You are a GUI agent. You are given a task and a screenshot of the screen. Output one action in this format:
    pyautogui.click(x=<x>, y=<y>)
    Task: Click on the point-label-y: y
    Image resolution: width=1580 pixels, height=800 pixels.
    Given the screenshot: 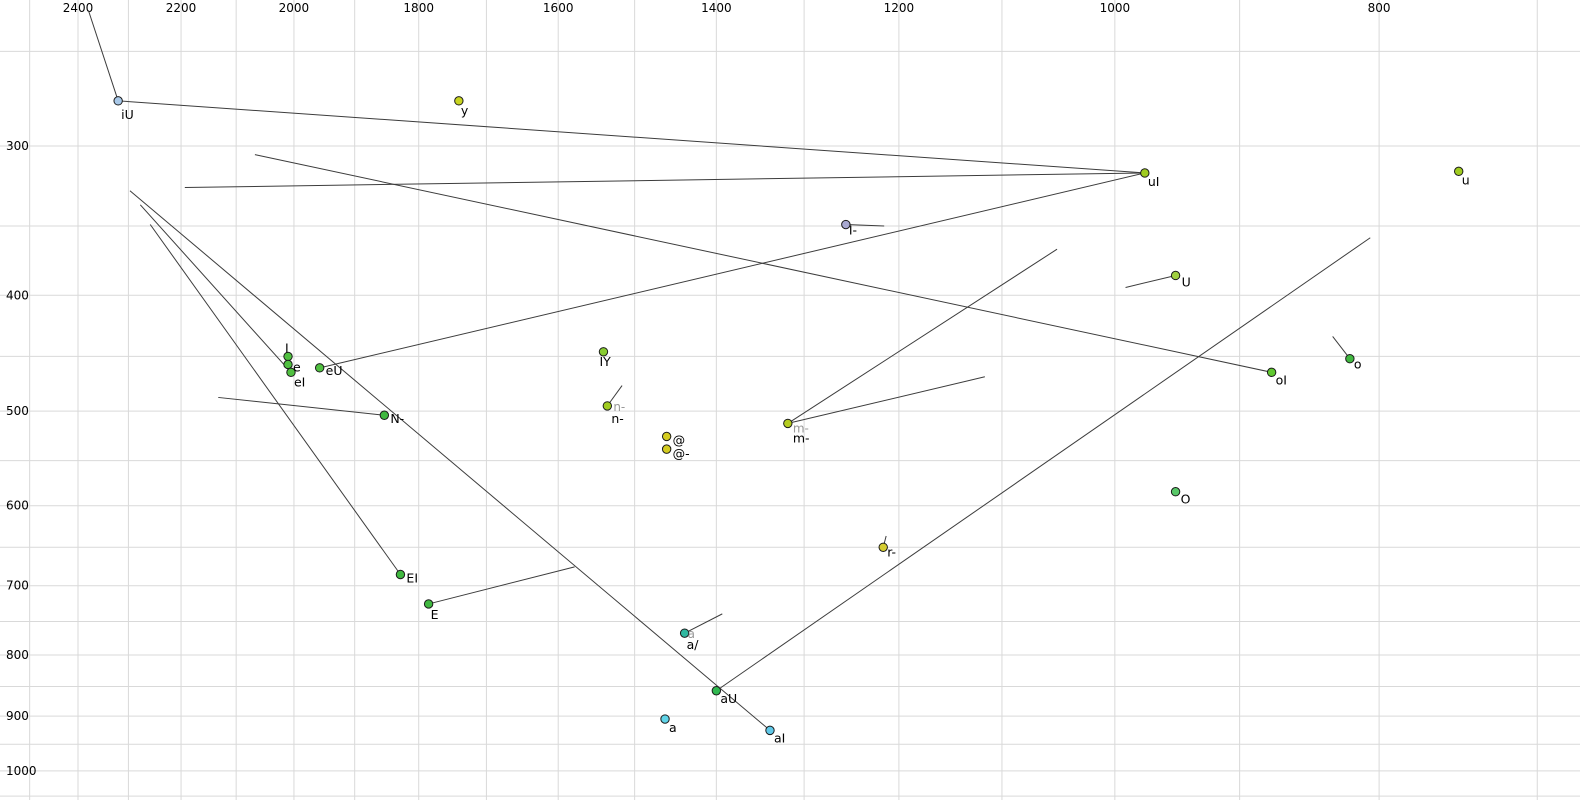 What is the action you would take?
    pyautogui.click(x=465, y=110)
    